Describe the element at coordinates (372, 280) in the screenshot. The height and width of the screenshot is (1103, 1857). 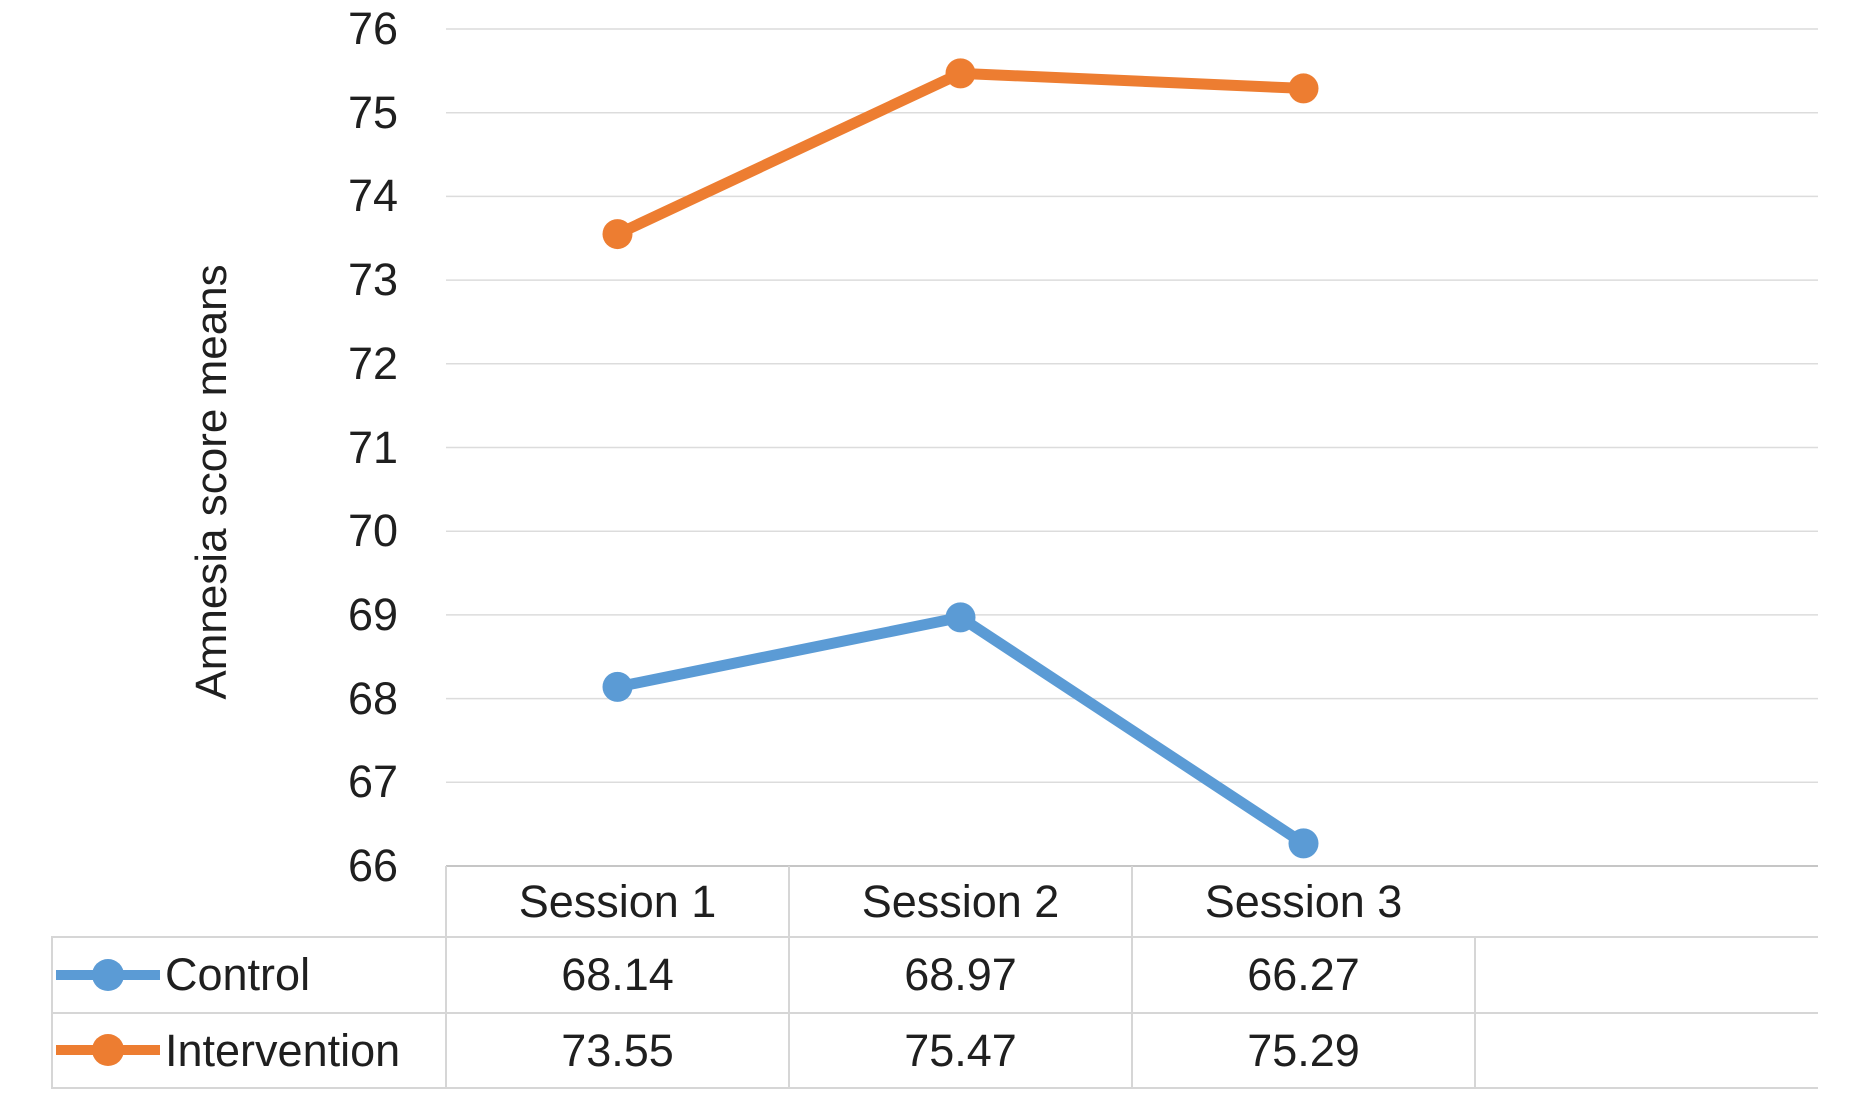
I see `y-tick-label: 73` at that location.